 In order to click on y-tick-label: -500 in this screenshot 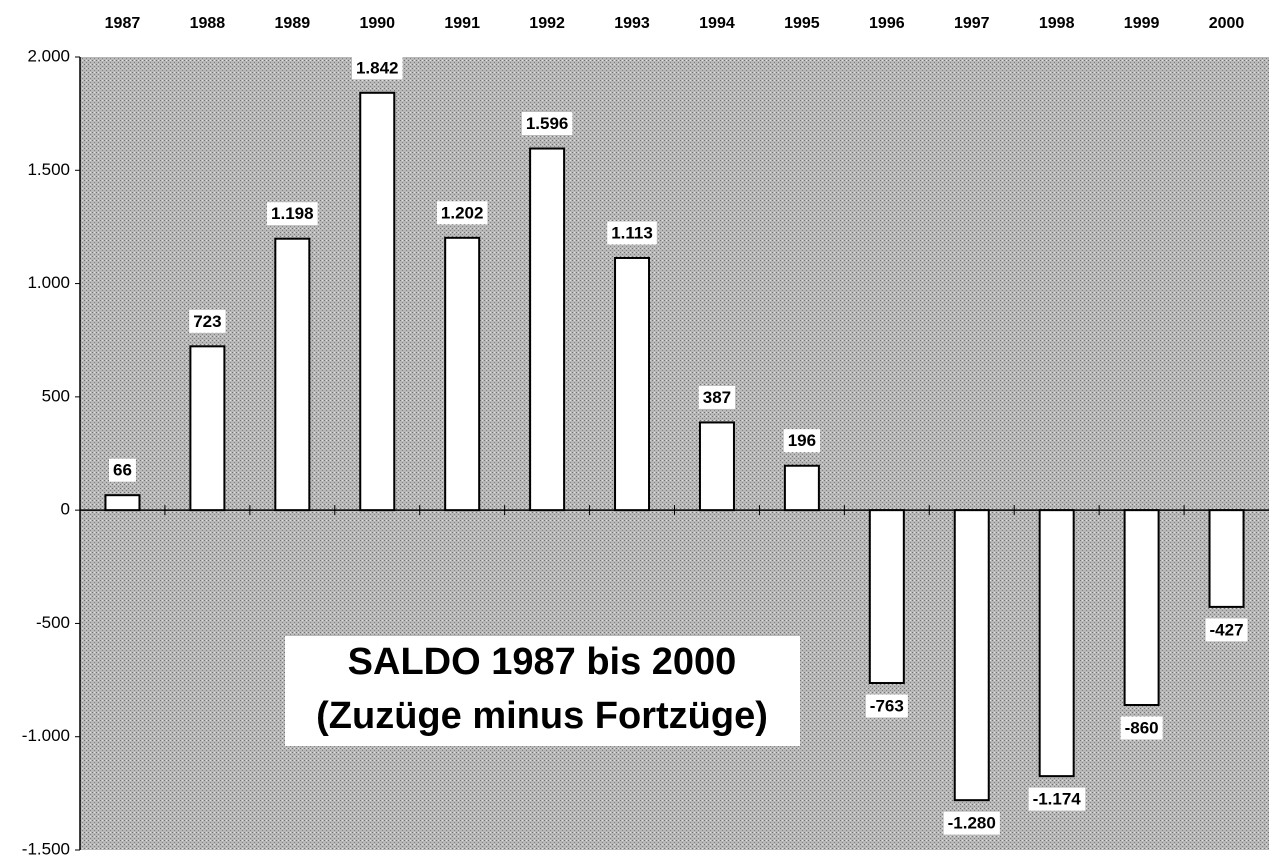, I will do `click(53, 622)`.